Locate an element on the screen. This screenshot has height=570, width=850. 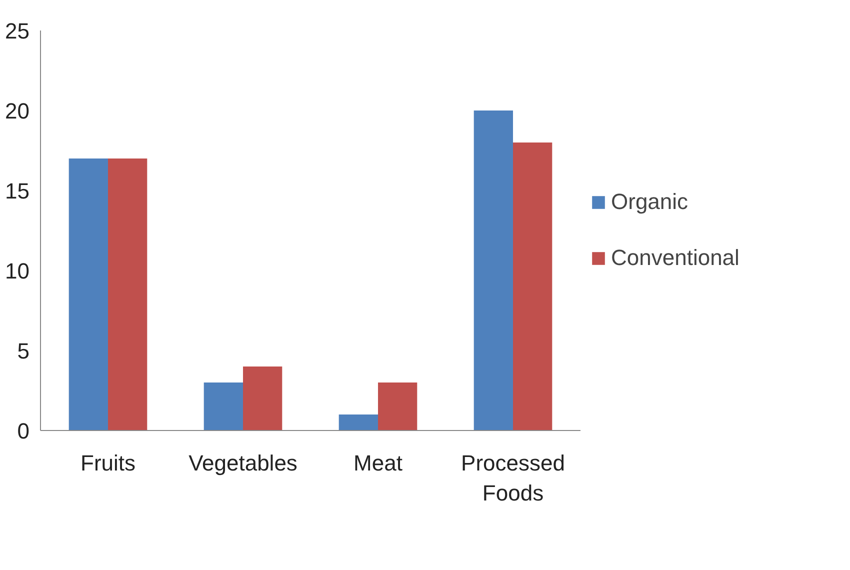
x-tick-label: Meat is located at coordinates (378, 463).